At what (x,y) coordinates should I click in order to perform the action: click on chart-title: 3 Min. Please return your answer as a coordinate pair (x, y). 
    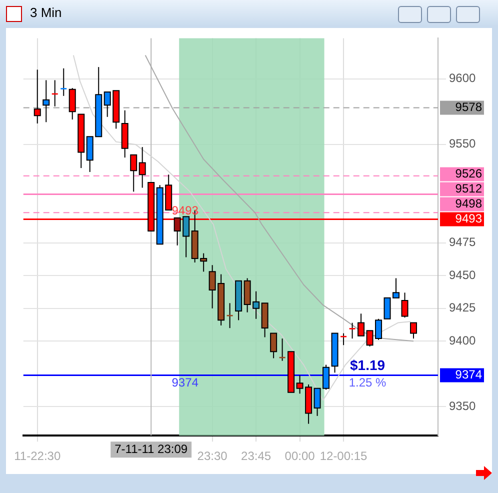
    Looking at the image, I should click on (46, 12).